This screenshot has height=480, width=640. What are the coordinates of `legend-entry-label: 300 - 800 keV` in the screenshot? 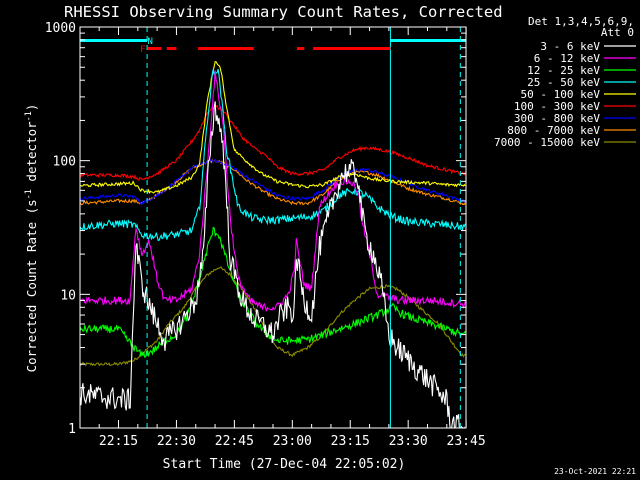 It's located at (557, 118).